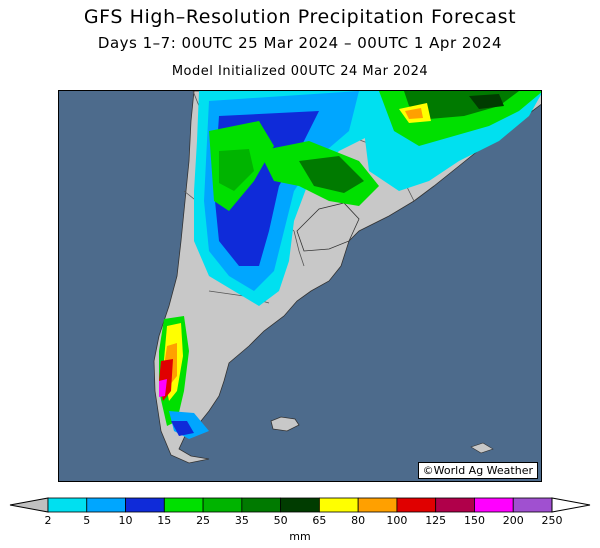  I want to click on legend-tick-label: 150, so click(474, 520).